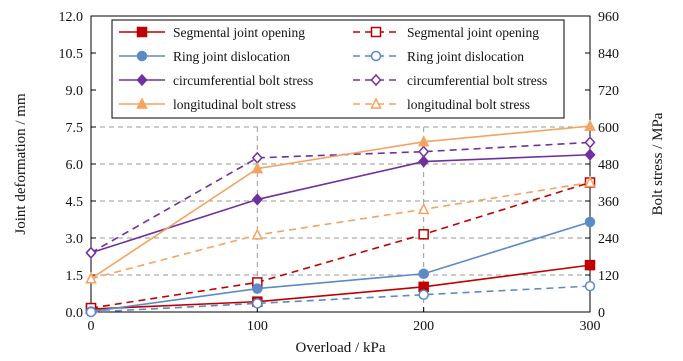 The height and width of the screenshot is (361, 683). I want to click on y-left-tick-label: 10.5, so click(71, 54).